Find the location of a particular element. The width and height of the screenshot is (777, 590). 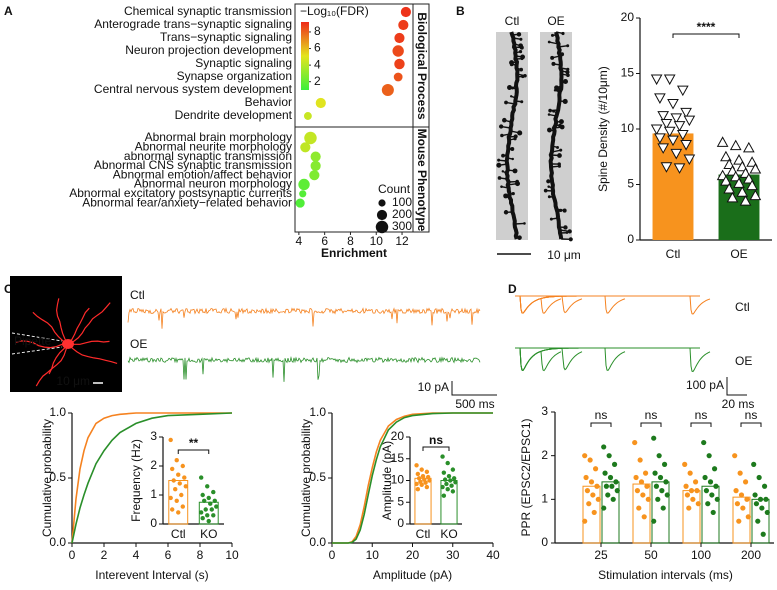

x-tick-label: KO is located at coordinates (208, 534).